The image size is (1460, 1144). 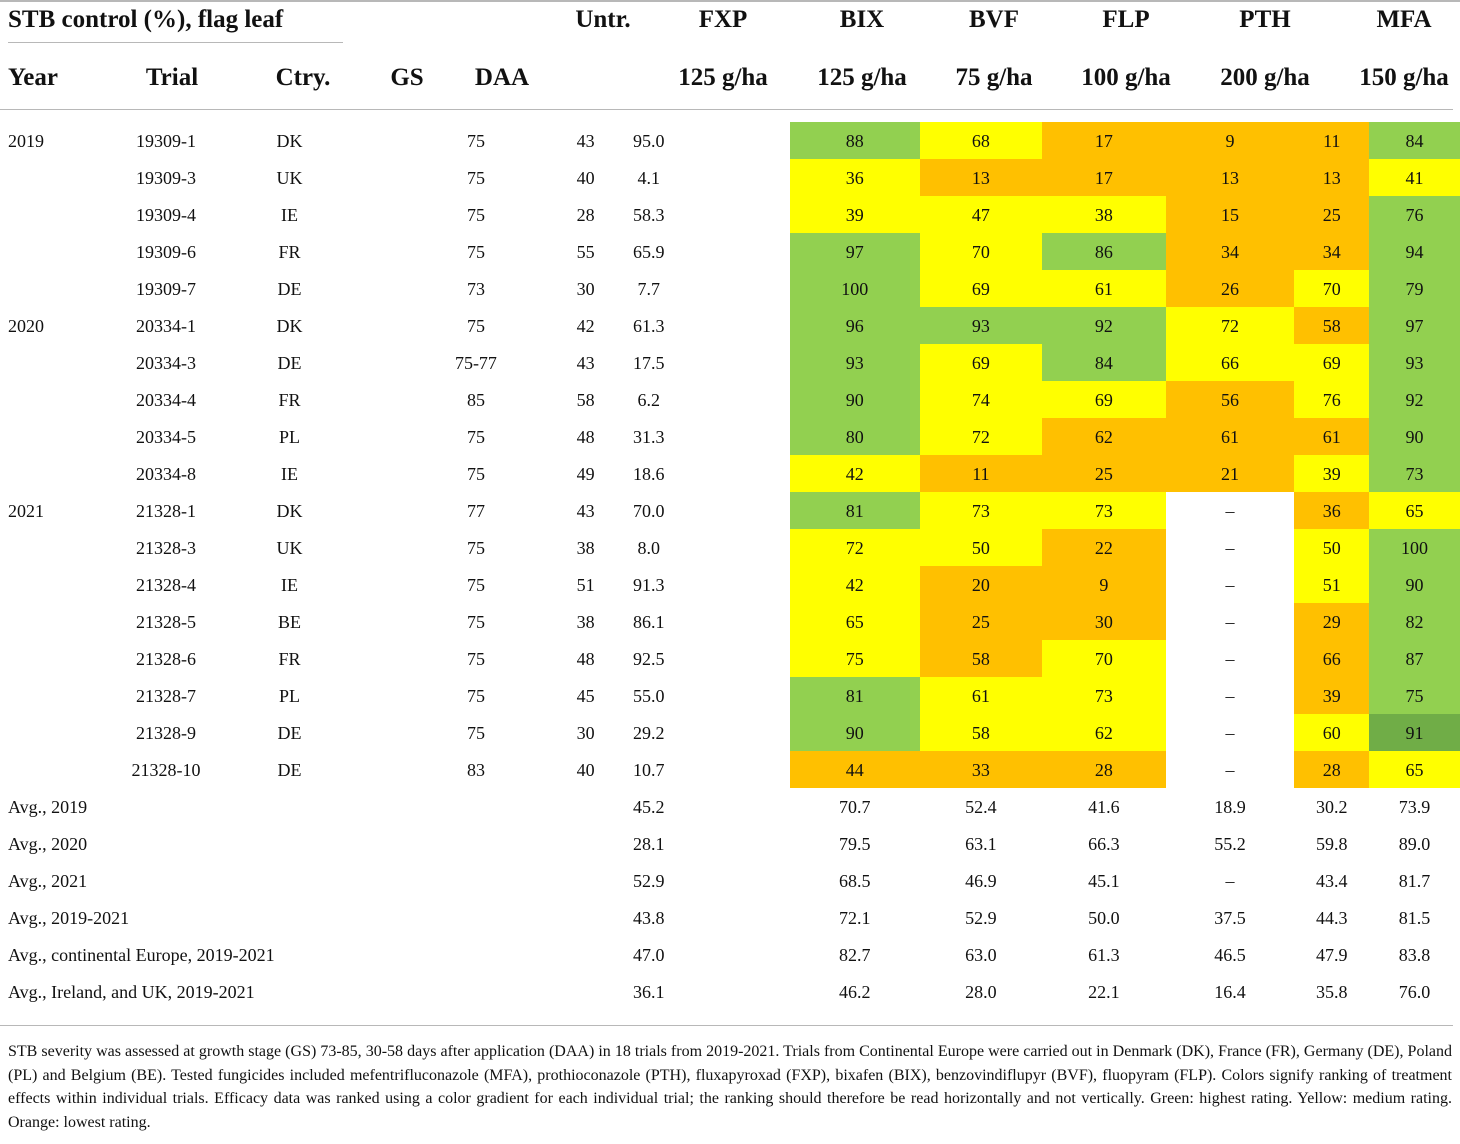 I want to click on trial-cell: 21328-10, so click(x=166, y=769).